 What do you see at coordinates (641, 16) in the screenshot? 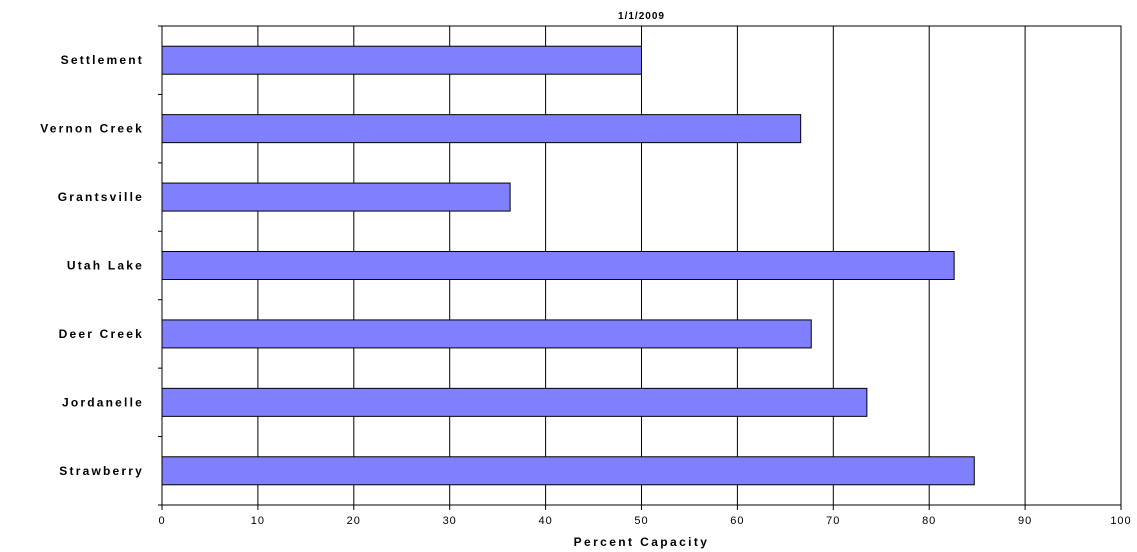
I see `chart-title: 1/1/2009` at bounding box center [641, 16].